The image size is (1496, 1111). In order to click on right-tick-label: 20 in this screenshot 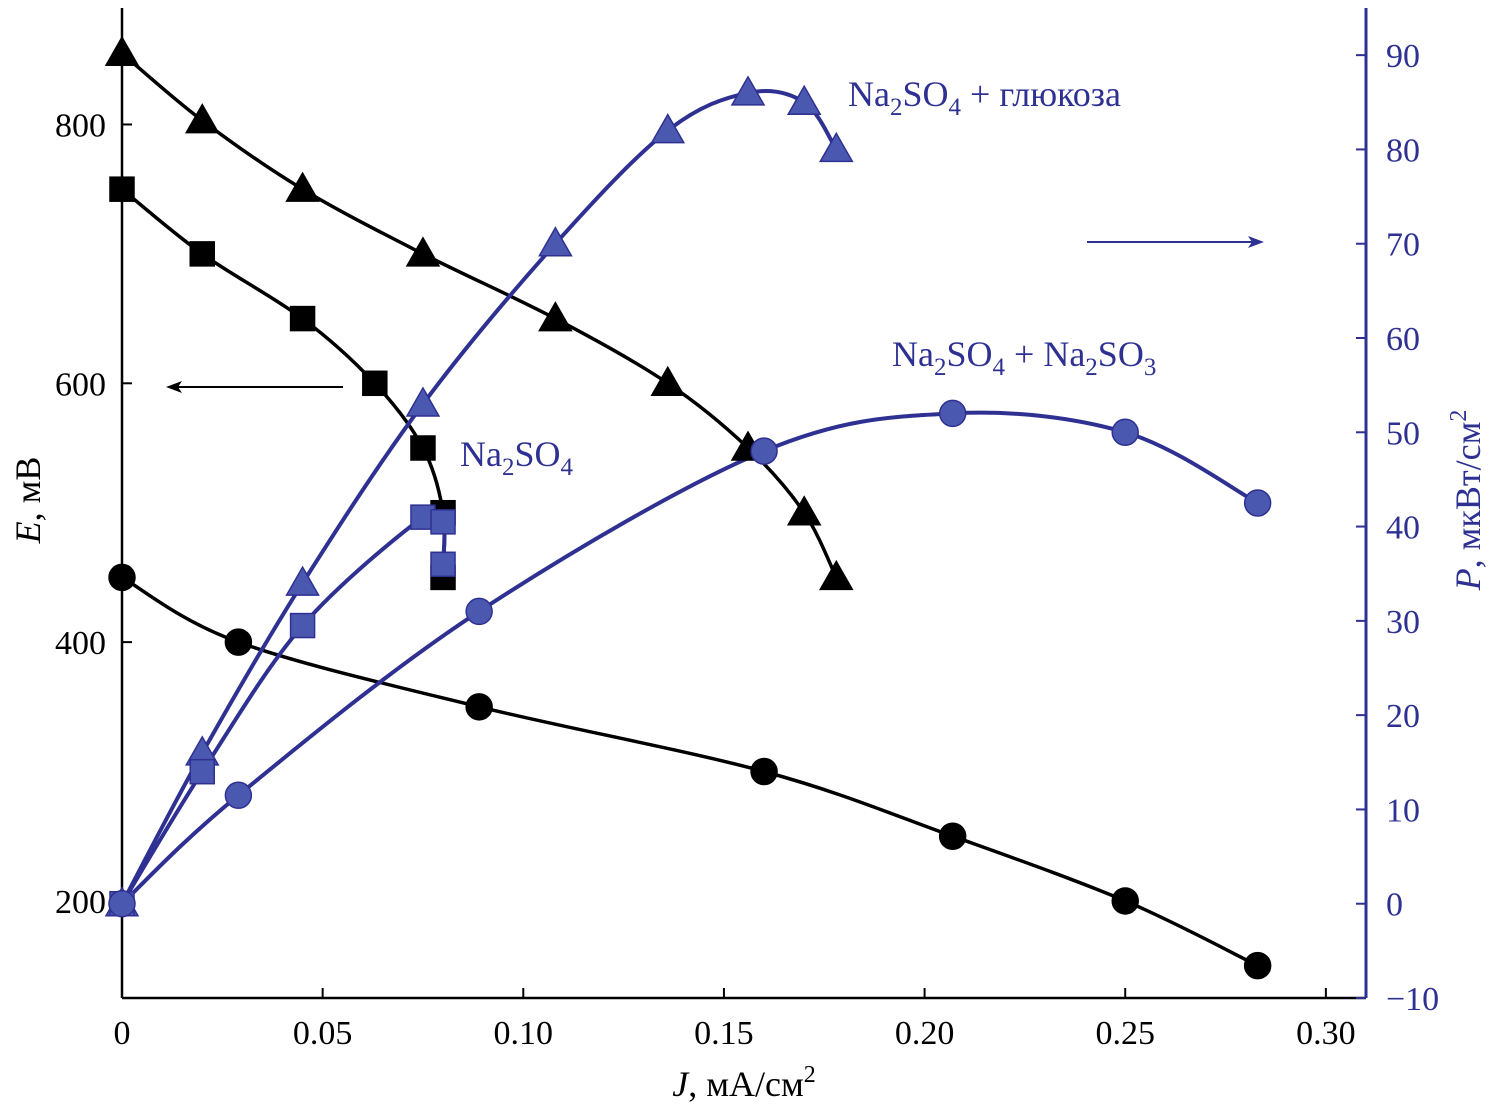, I will do `click(1403, 716)`.